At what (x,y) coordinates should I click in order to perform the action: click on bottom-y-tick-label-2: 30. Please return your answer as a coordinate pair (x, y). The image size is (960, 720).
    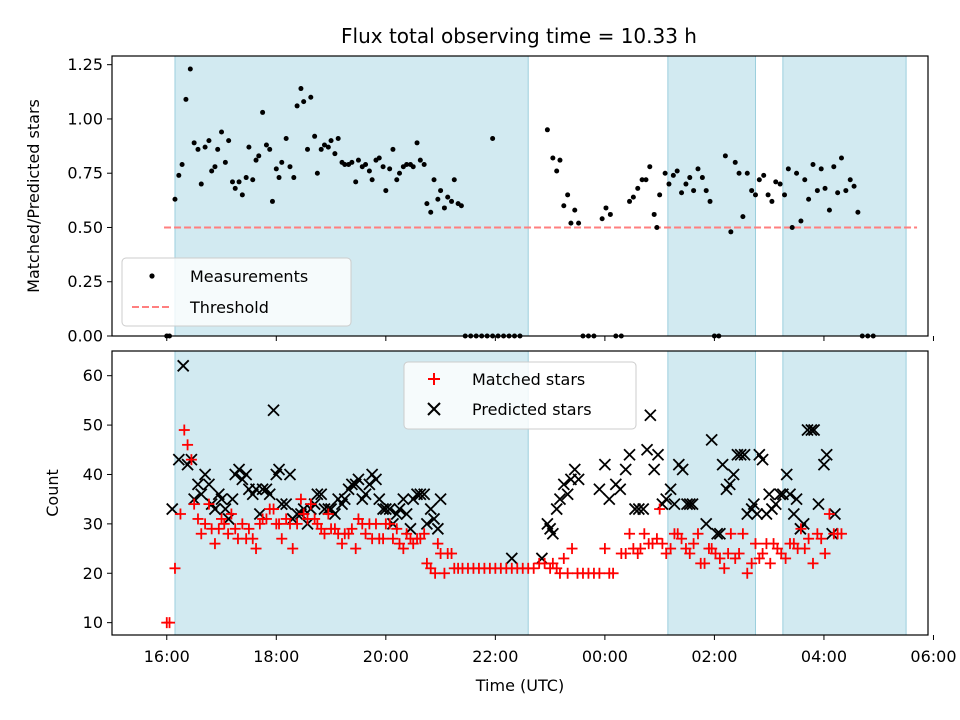
    Looking at the image, I should click on (93, 523).